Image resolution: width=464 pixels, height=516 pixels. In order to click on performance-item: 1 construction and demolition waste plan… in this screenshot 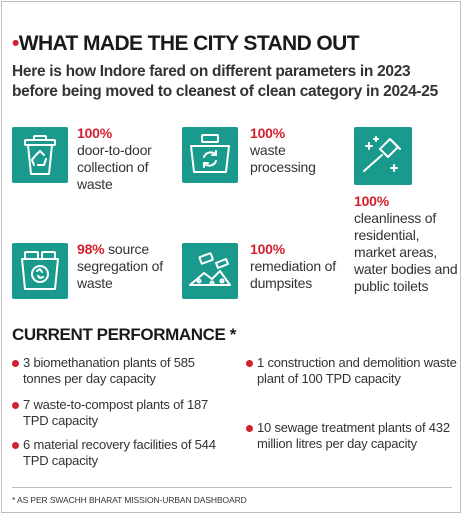, I will do `click(355, 371)`.